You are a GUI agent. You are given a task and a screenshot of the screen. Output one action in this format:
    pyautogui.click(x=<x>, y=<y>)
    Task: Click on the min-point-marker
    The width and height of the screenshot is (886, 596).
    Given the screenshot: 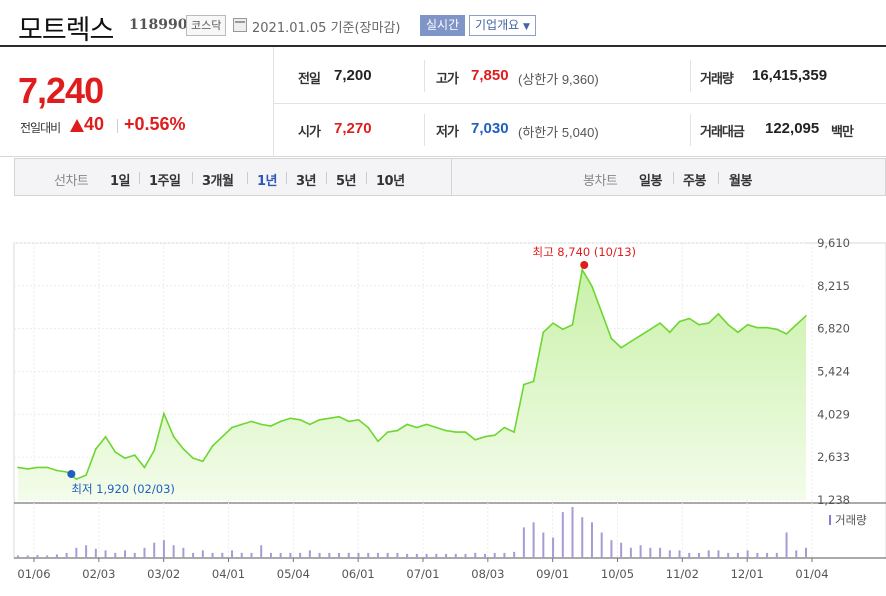 What is the action you would take?
    pyautogui.click(x=71, y=474)
    